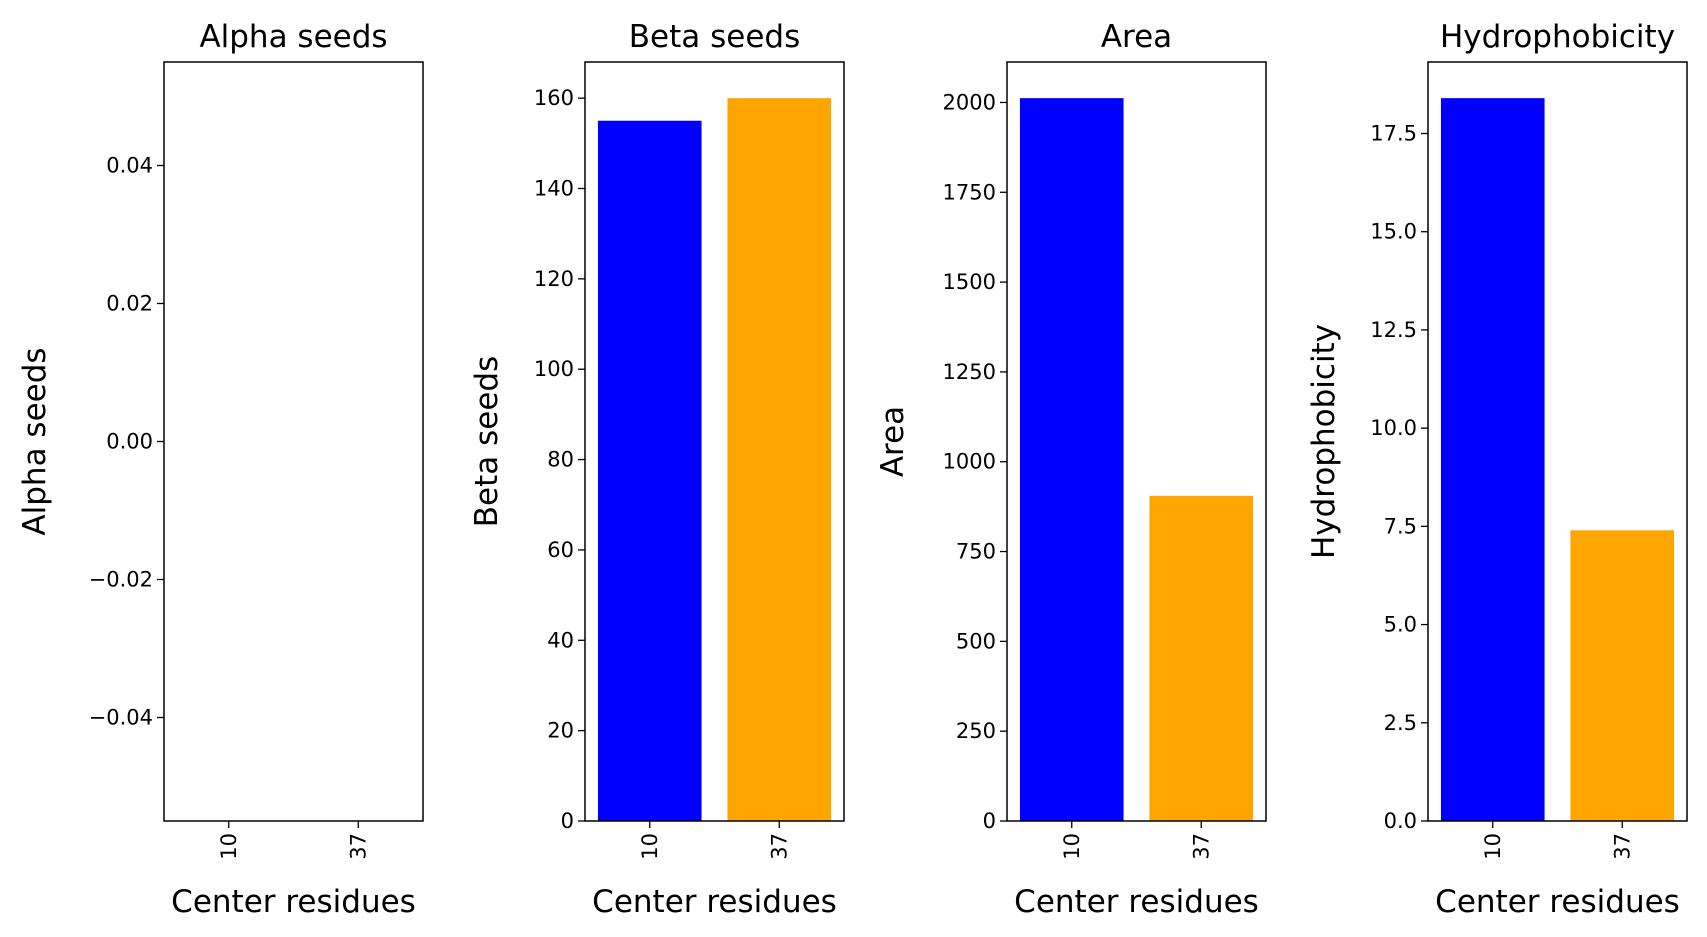 The image size is (1707, 937). What do you see at coordinates (293, 37) in the screenshot?
I see `chart-title: Alpha seeds` at bounding box center [293, 37].